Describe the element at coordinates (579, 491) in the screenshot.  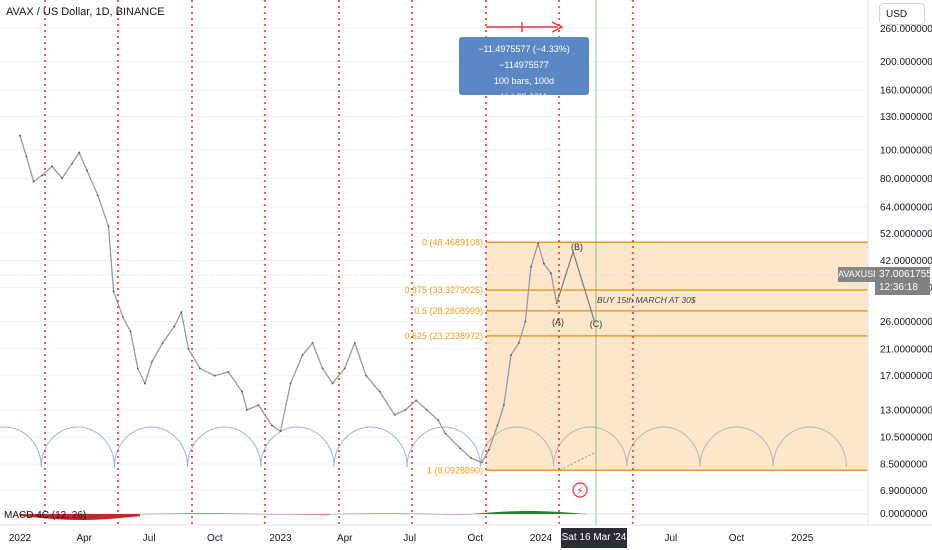
I see `lightning-glyph: ⚡` at that location.